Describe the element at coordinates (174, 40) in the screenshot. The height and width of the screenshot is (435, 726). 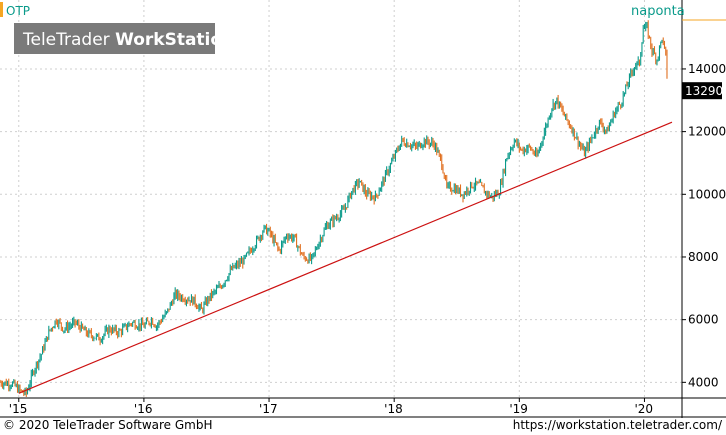
I see `watermark-bold: WorkStation` at that location.